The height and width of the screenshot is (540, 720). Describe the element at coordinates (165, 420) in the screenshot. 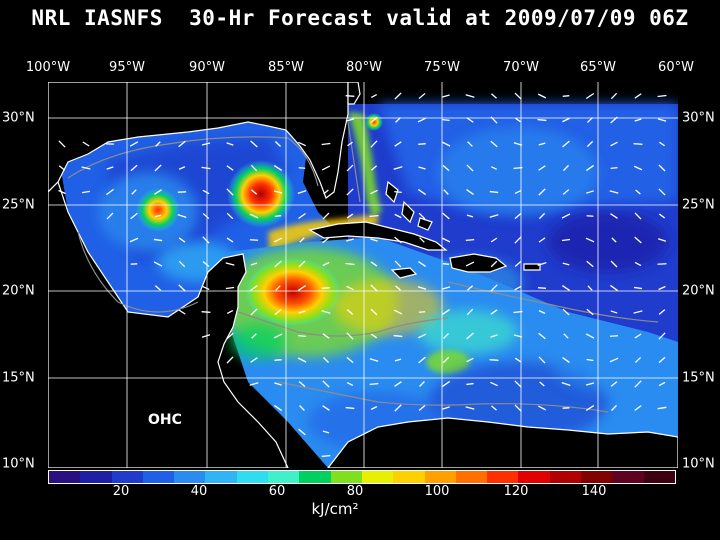

I see `field-label: OHC` at that location.